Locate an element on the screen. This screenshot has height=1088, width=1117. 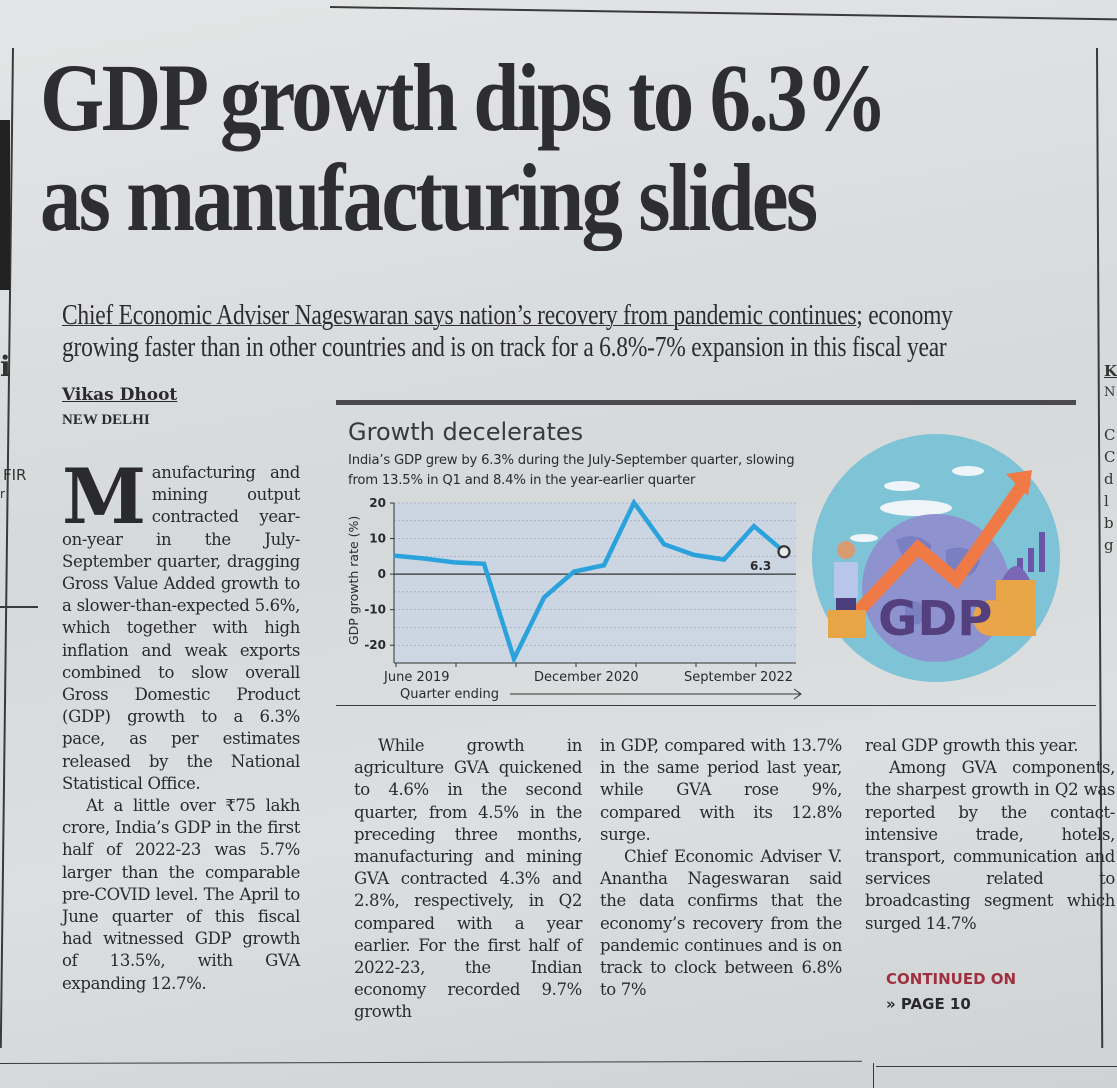
y-tick-label: -20 is located at coordinates (375, 645).